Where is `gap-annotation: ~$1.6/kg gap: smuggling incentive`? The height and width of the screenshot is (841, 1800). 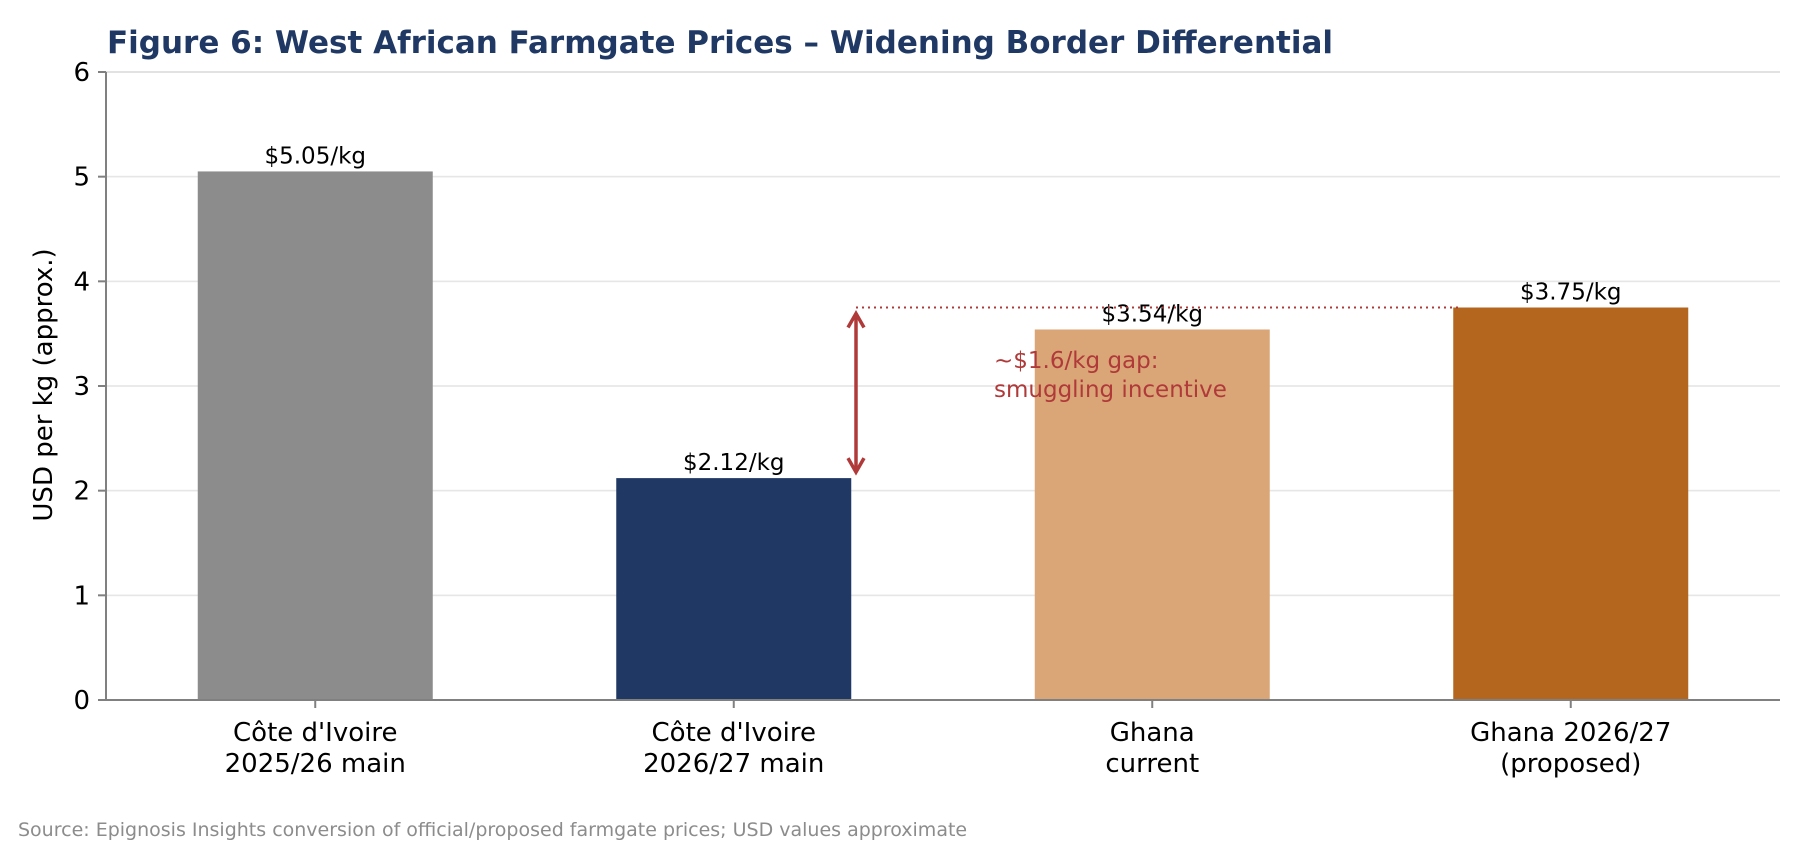 gap-annotation: ~$1.6/kg gap: smuggling incentive is located at coordinates (1152, 391).